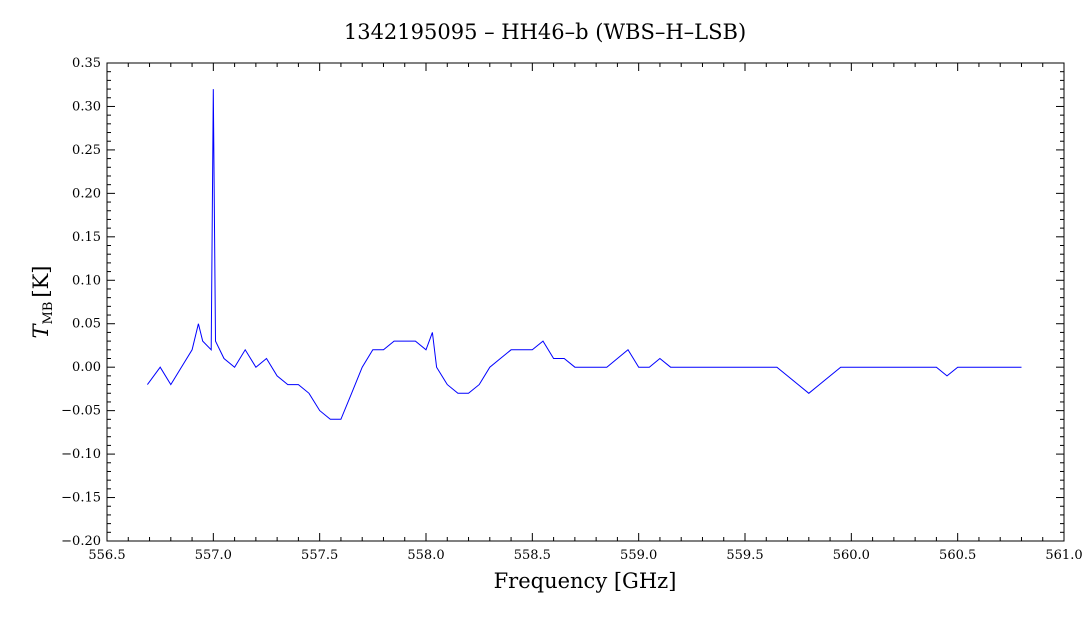 This screenshot has width=1090, height=618. Describe the element at coordinates (86, 324) in the screenshot. I see `y-tick-label: 0.05` at that location.